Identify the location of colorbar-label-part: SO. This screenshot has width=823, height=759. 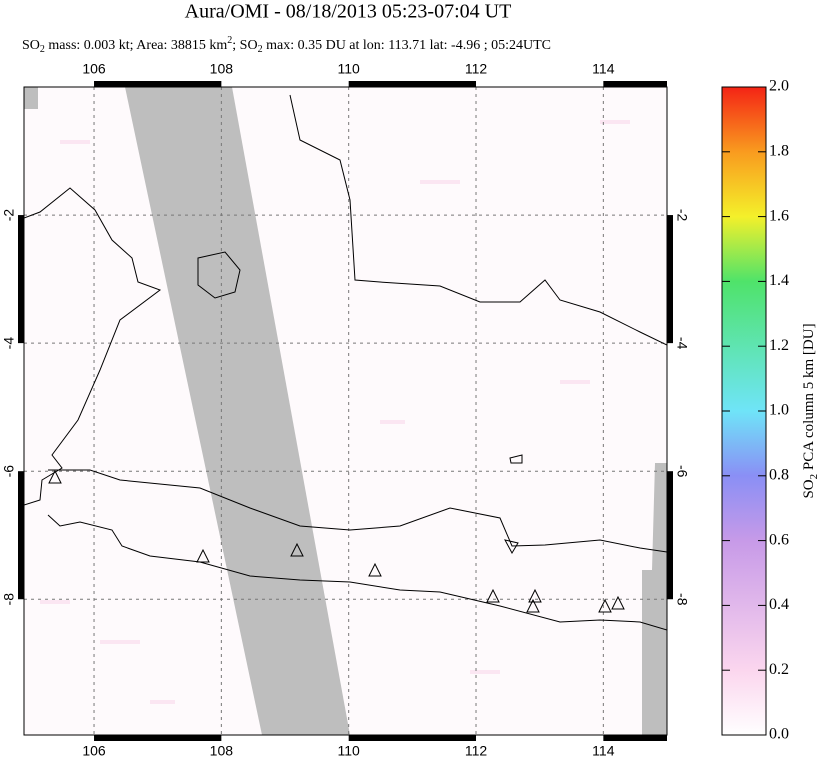
(809, 488).